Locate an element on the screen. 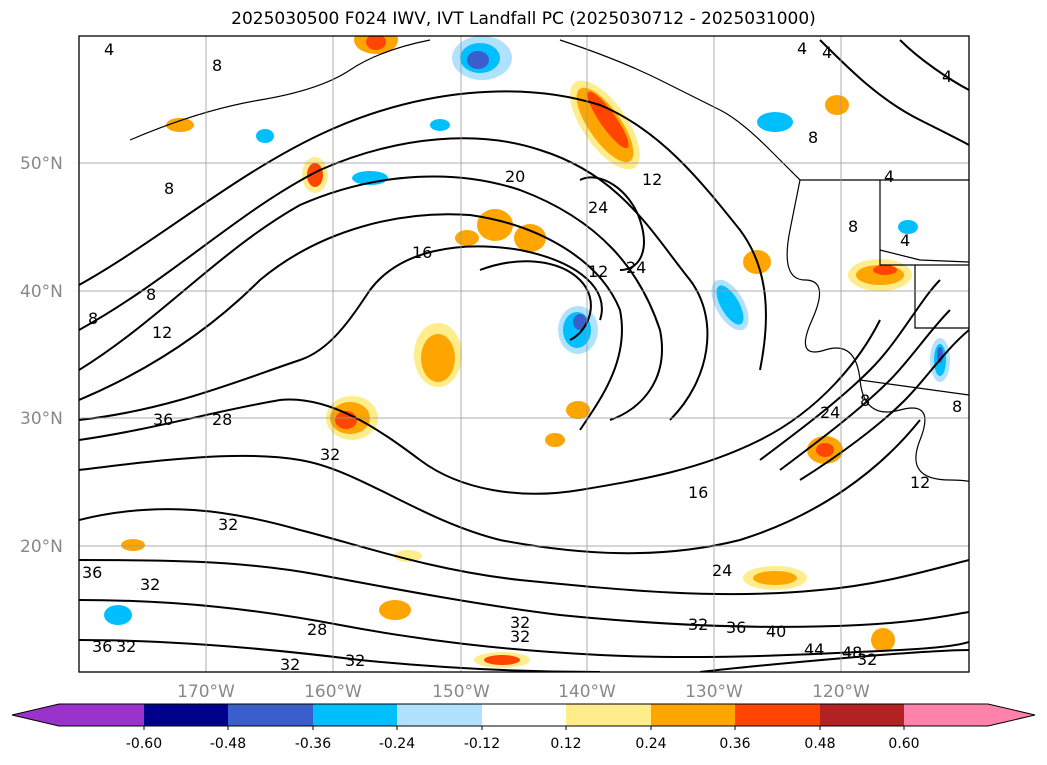 The height and width of the screenshot is (765, 1047). colorbar-extend-low is located at coordinates (35, 715).